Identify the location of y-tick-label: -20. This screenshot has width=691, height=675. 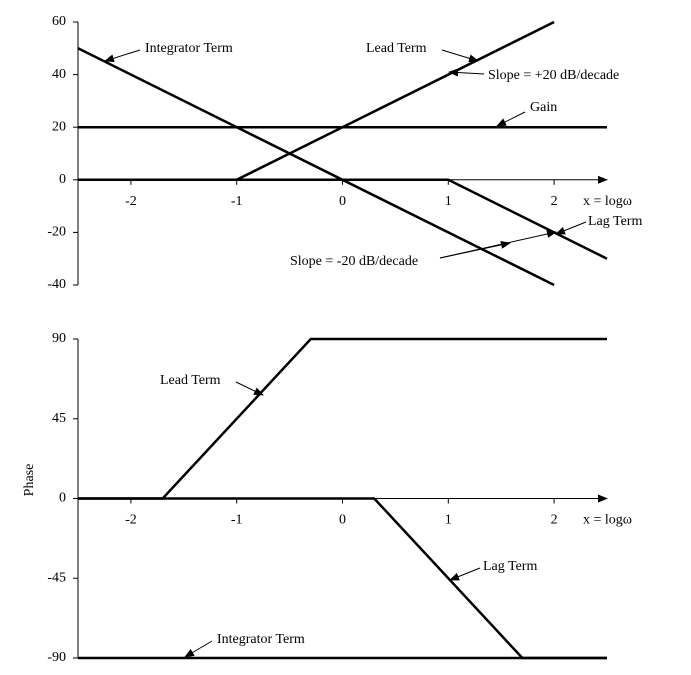
(56, 232).